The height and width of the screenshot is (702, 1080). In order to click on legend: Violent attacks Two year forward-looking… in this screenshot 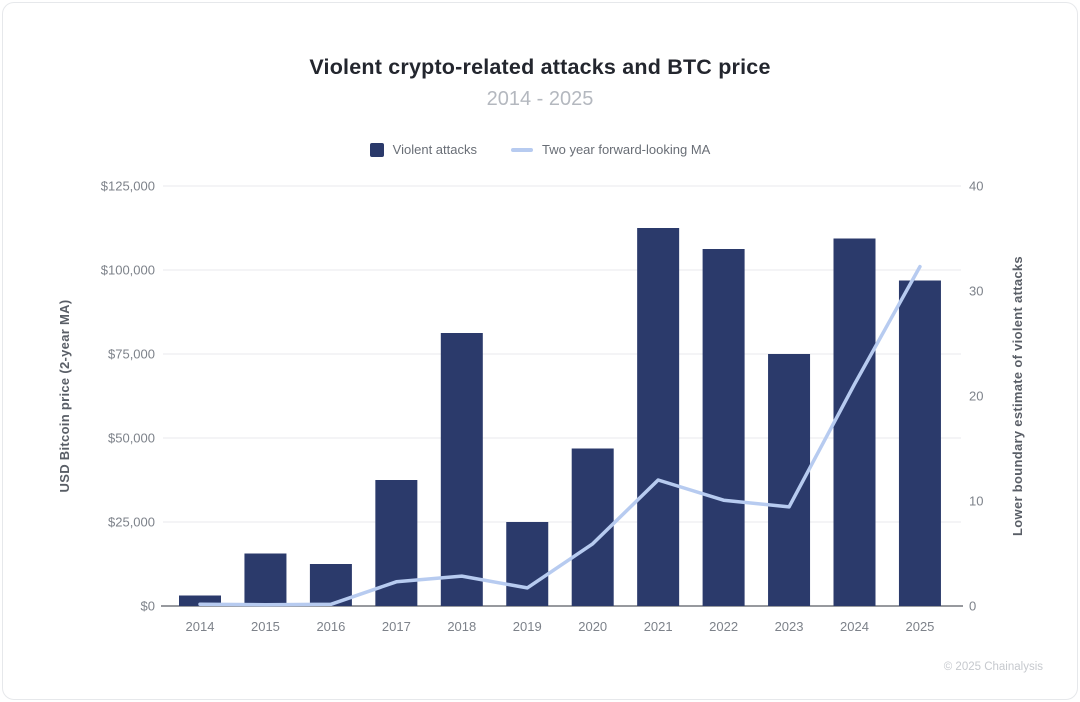, I will do `click(540, 149)`.